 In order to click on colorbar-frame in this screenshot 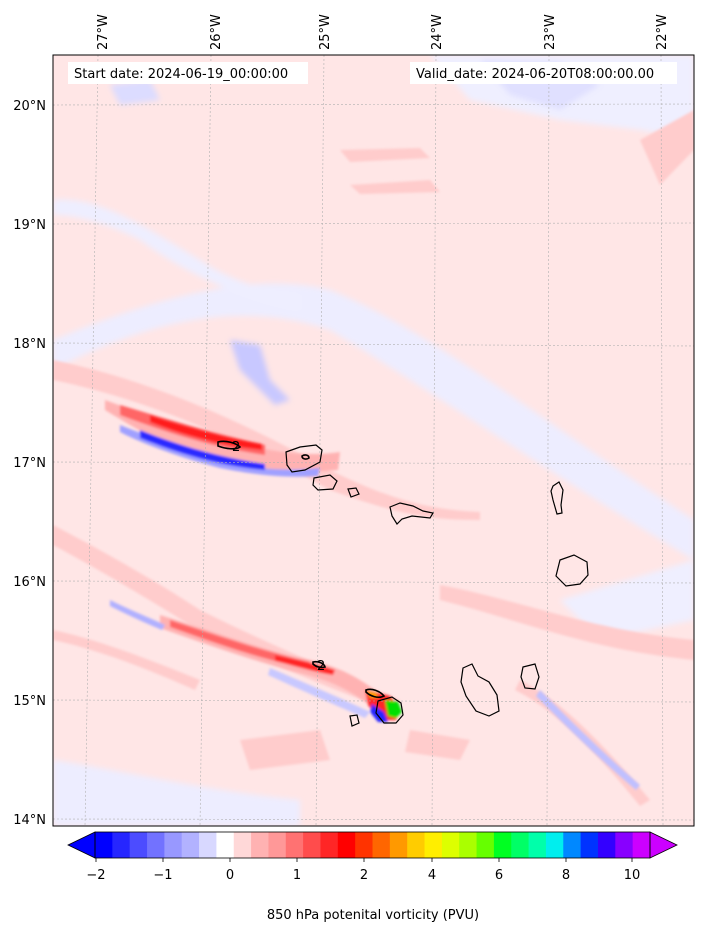, I will do `click(372, 845)`.